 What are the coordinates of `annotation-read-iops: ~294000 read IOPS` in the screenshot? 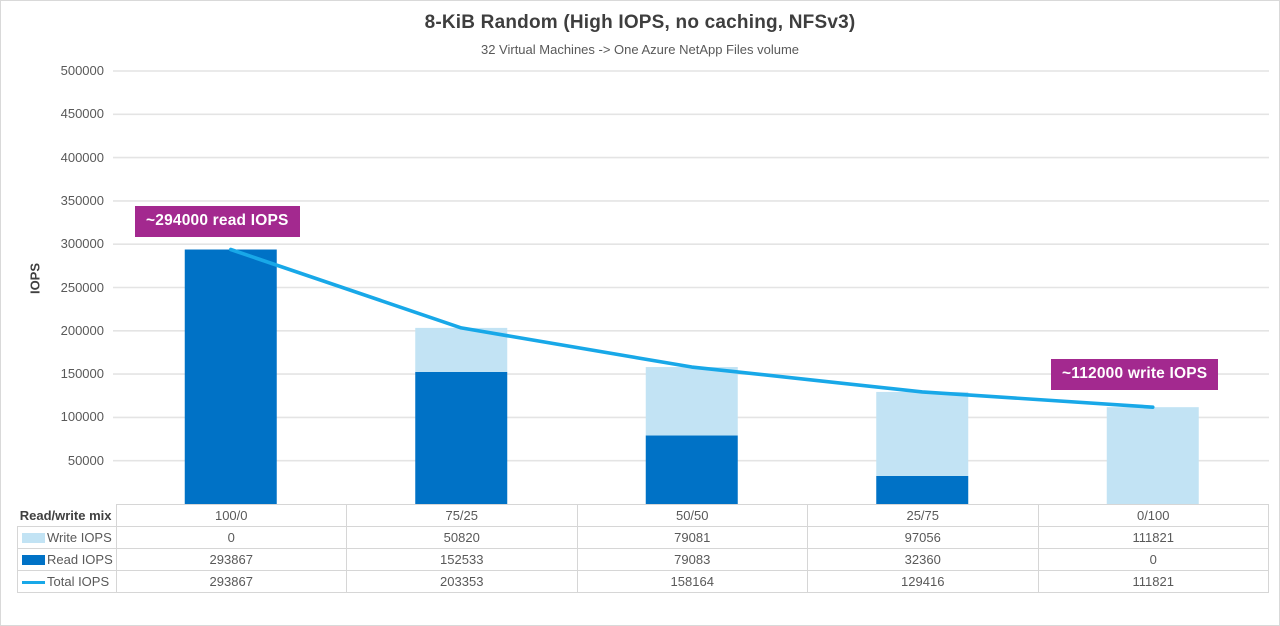 It's located at (217, 221).